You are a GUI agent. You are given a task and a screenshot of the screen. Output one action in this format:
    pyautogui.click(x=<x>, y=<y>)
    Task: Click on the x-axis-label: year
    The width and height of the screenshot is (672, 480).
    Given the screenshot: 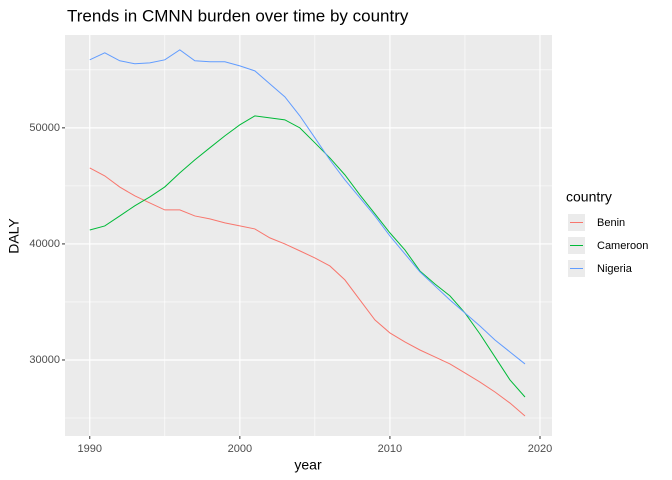 What is the action you would take?
    pyautogui.click(x=308, y=465)
    